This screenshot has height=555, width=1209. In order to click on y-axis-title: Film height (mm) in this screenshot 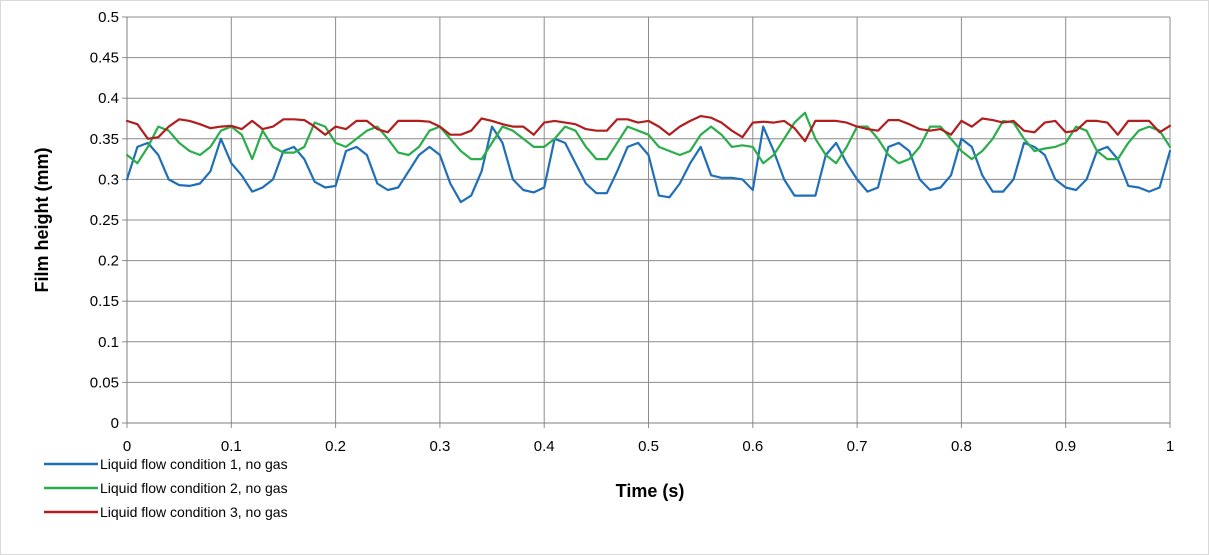, I will do `click(42, 220)`.